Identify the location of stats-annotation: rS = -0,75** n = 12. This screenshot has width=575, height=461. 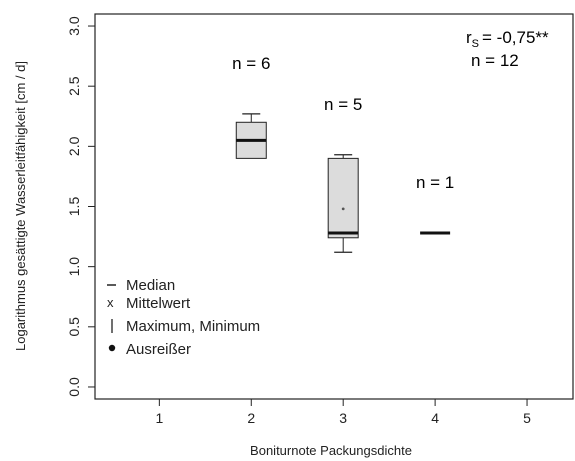
(507, 49).